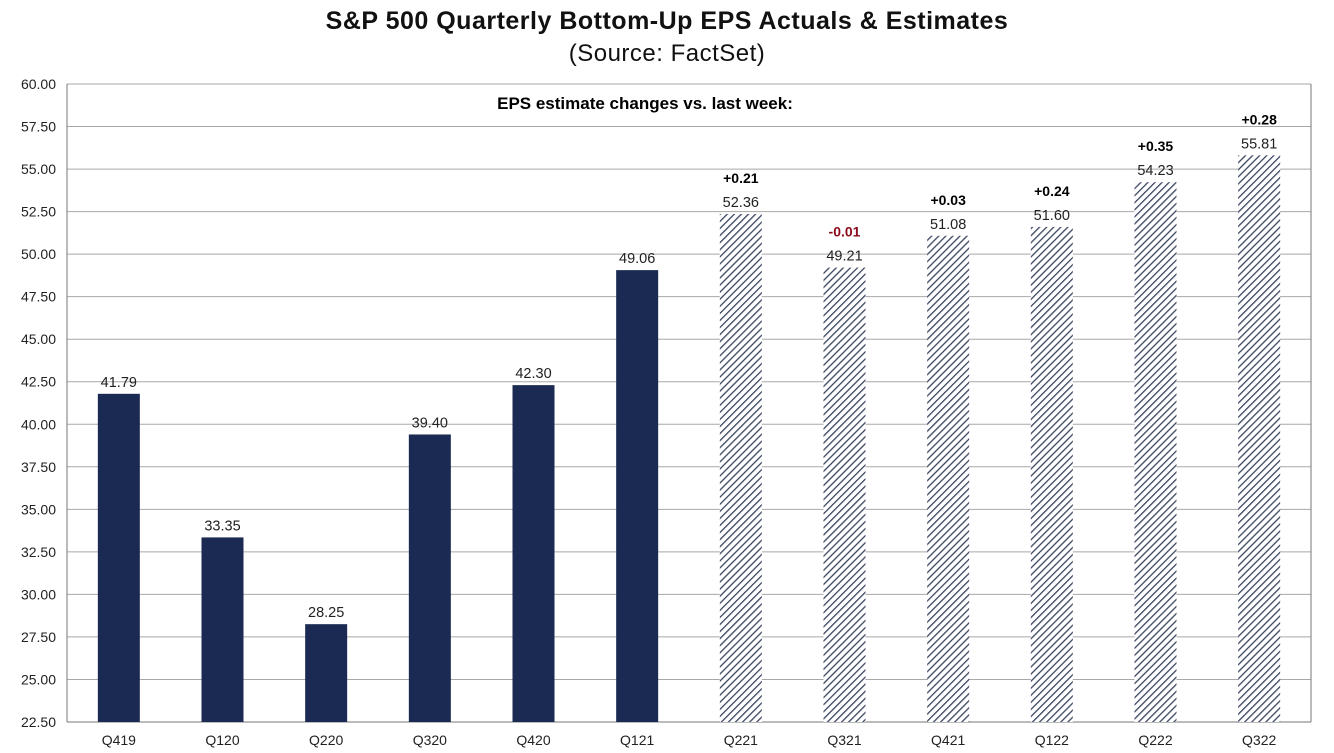 This screenshot has width=1334, height=753. I want to click on bar-q320, so click(429, 578).